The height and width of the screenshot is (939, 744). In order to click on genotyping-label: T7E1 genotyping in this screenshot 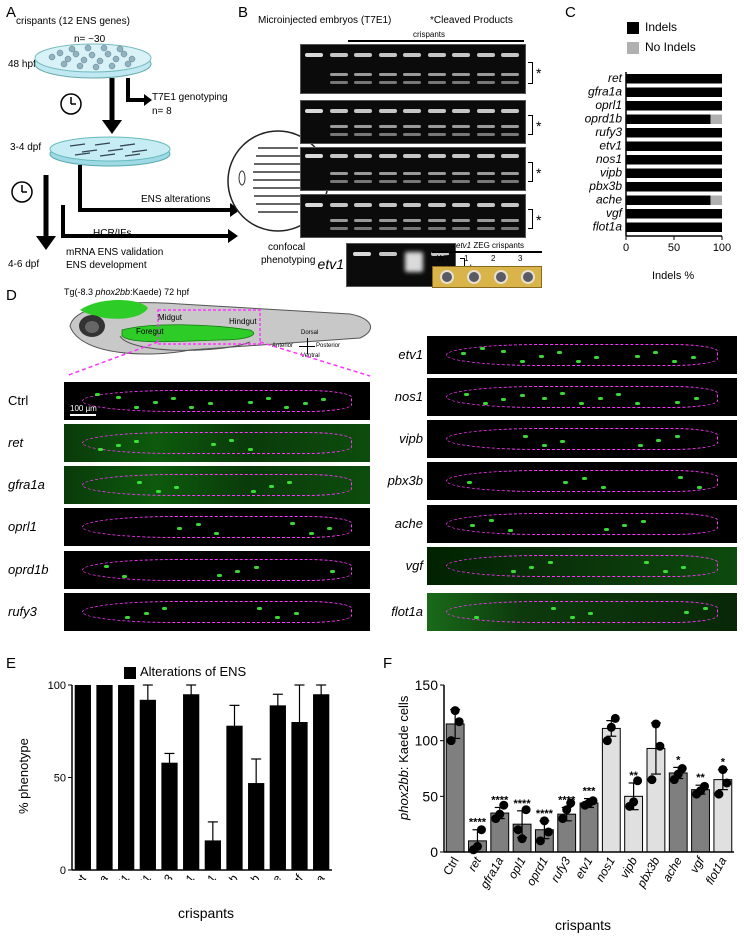, I will do `click(190, 97)`.